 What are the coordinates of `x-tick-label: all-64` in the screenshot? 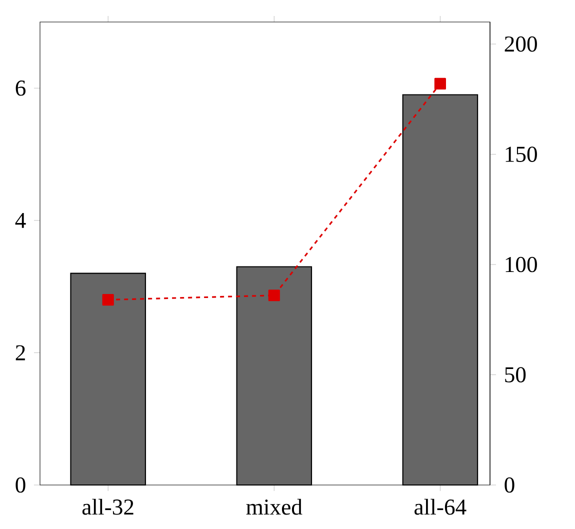 It's located at (440, 506).